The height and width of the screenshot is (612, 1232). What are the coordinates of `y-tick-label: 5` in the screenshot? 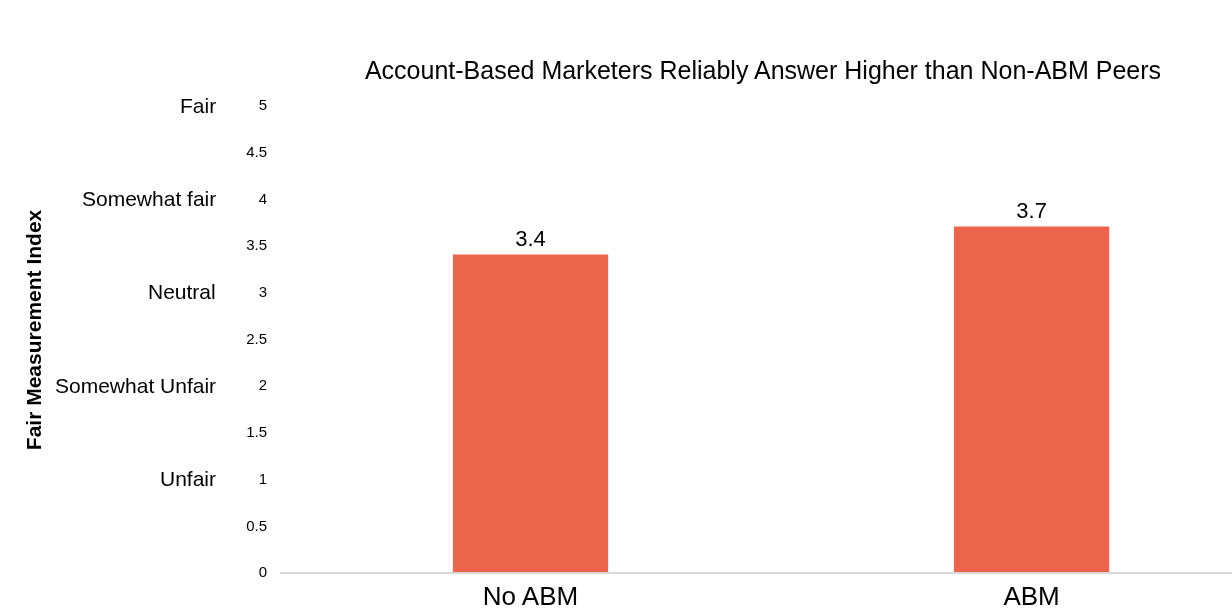 It's located at (262, 105).